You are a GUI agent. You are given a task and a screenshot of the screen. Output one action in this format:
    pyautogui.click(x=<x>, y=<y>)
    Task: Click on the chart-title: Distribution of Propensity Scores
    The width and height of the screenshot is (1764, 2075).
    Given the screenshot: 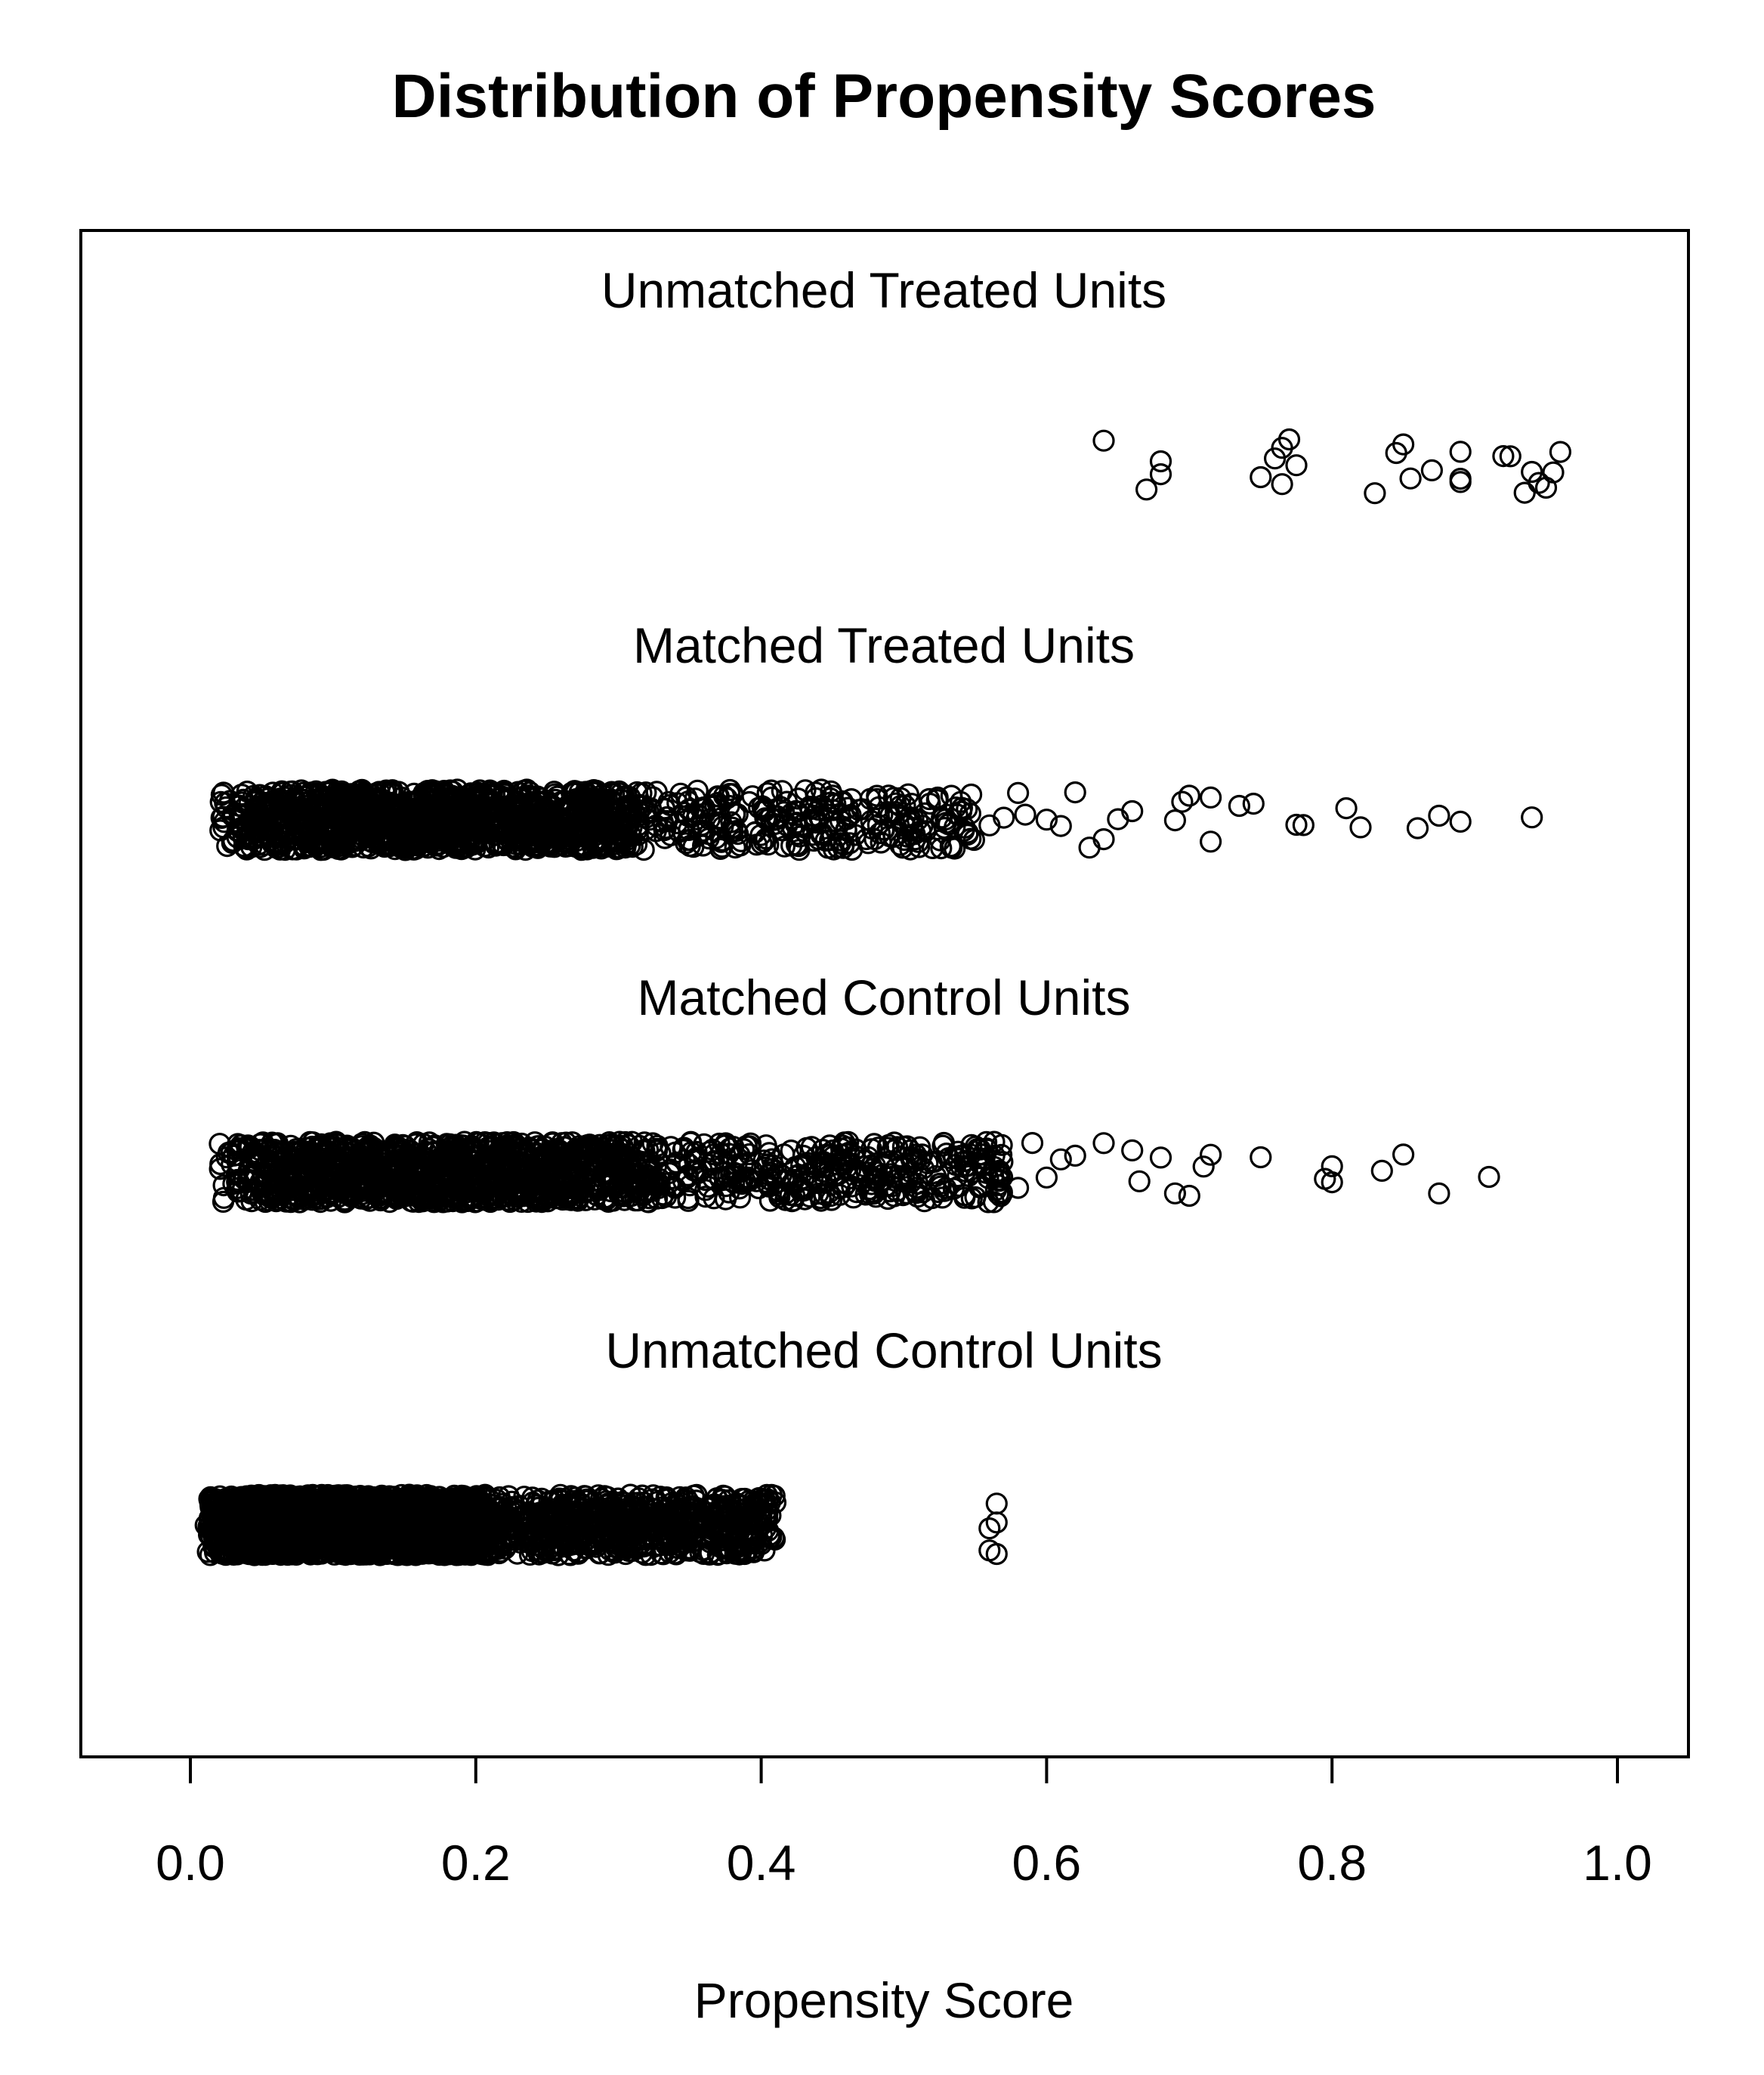 What is the action you would take?
    pyautogui.click(x=883, y=96)
    